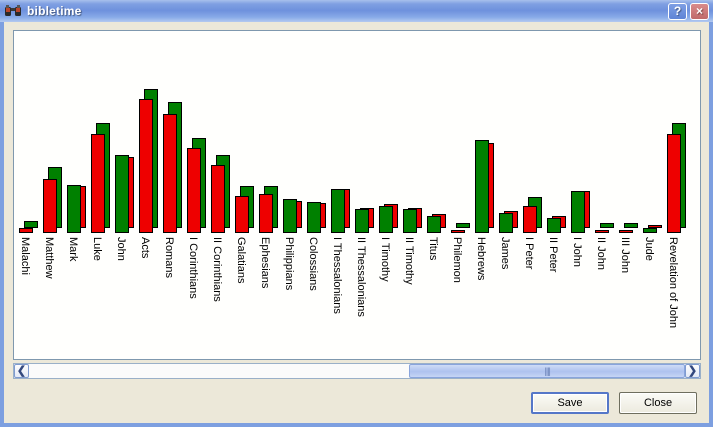 Image resolution: width=713 pixels, height=427 pixels. I want to click on x-axis-label: Luke, so click(97, 249).